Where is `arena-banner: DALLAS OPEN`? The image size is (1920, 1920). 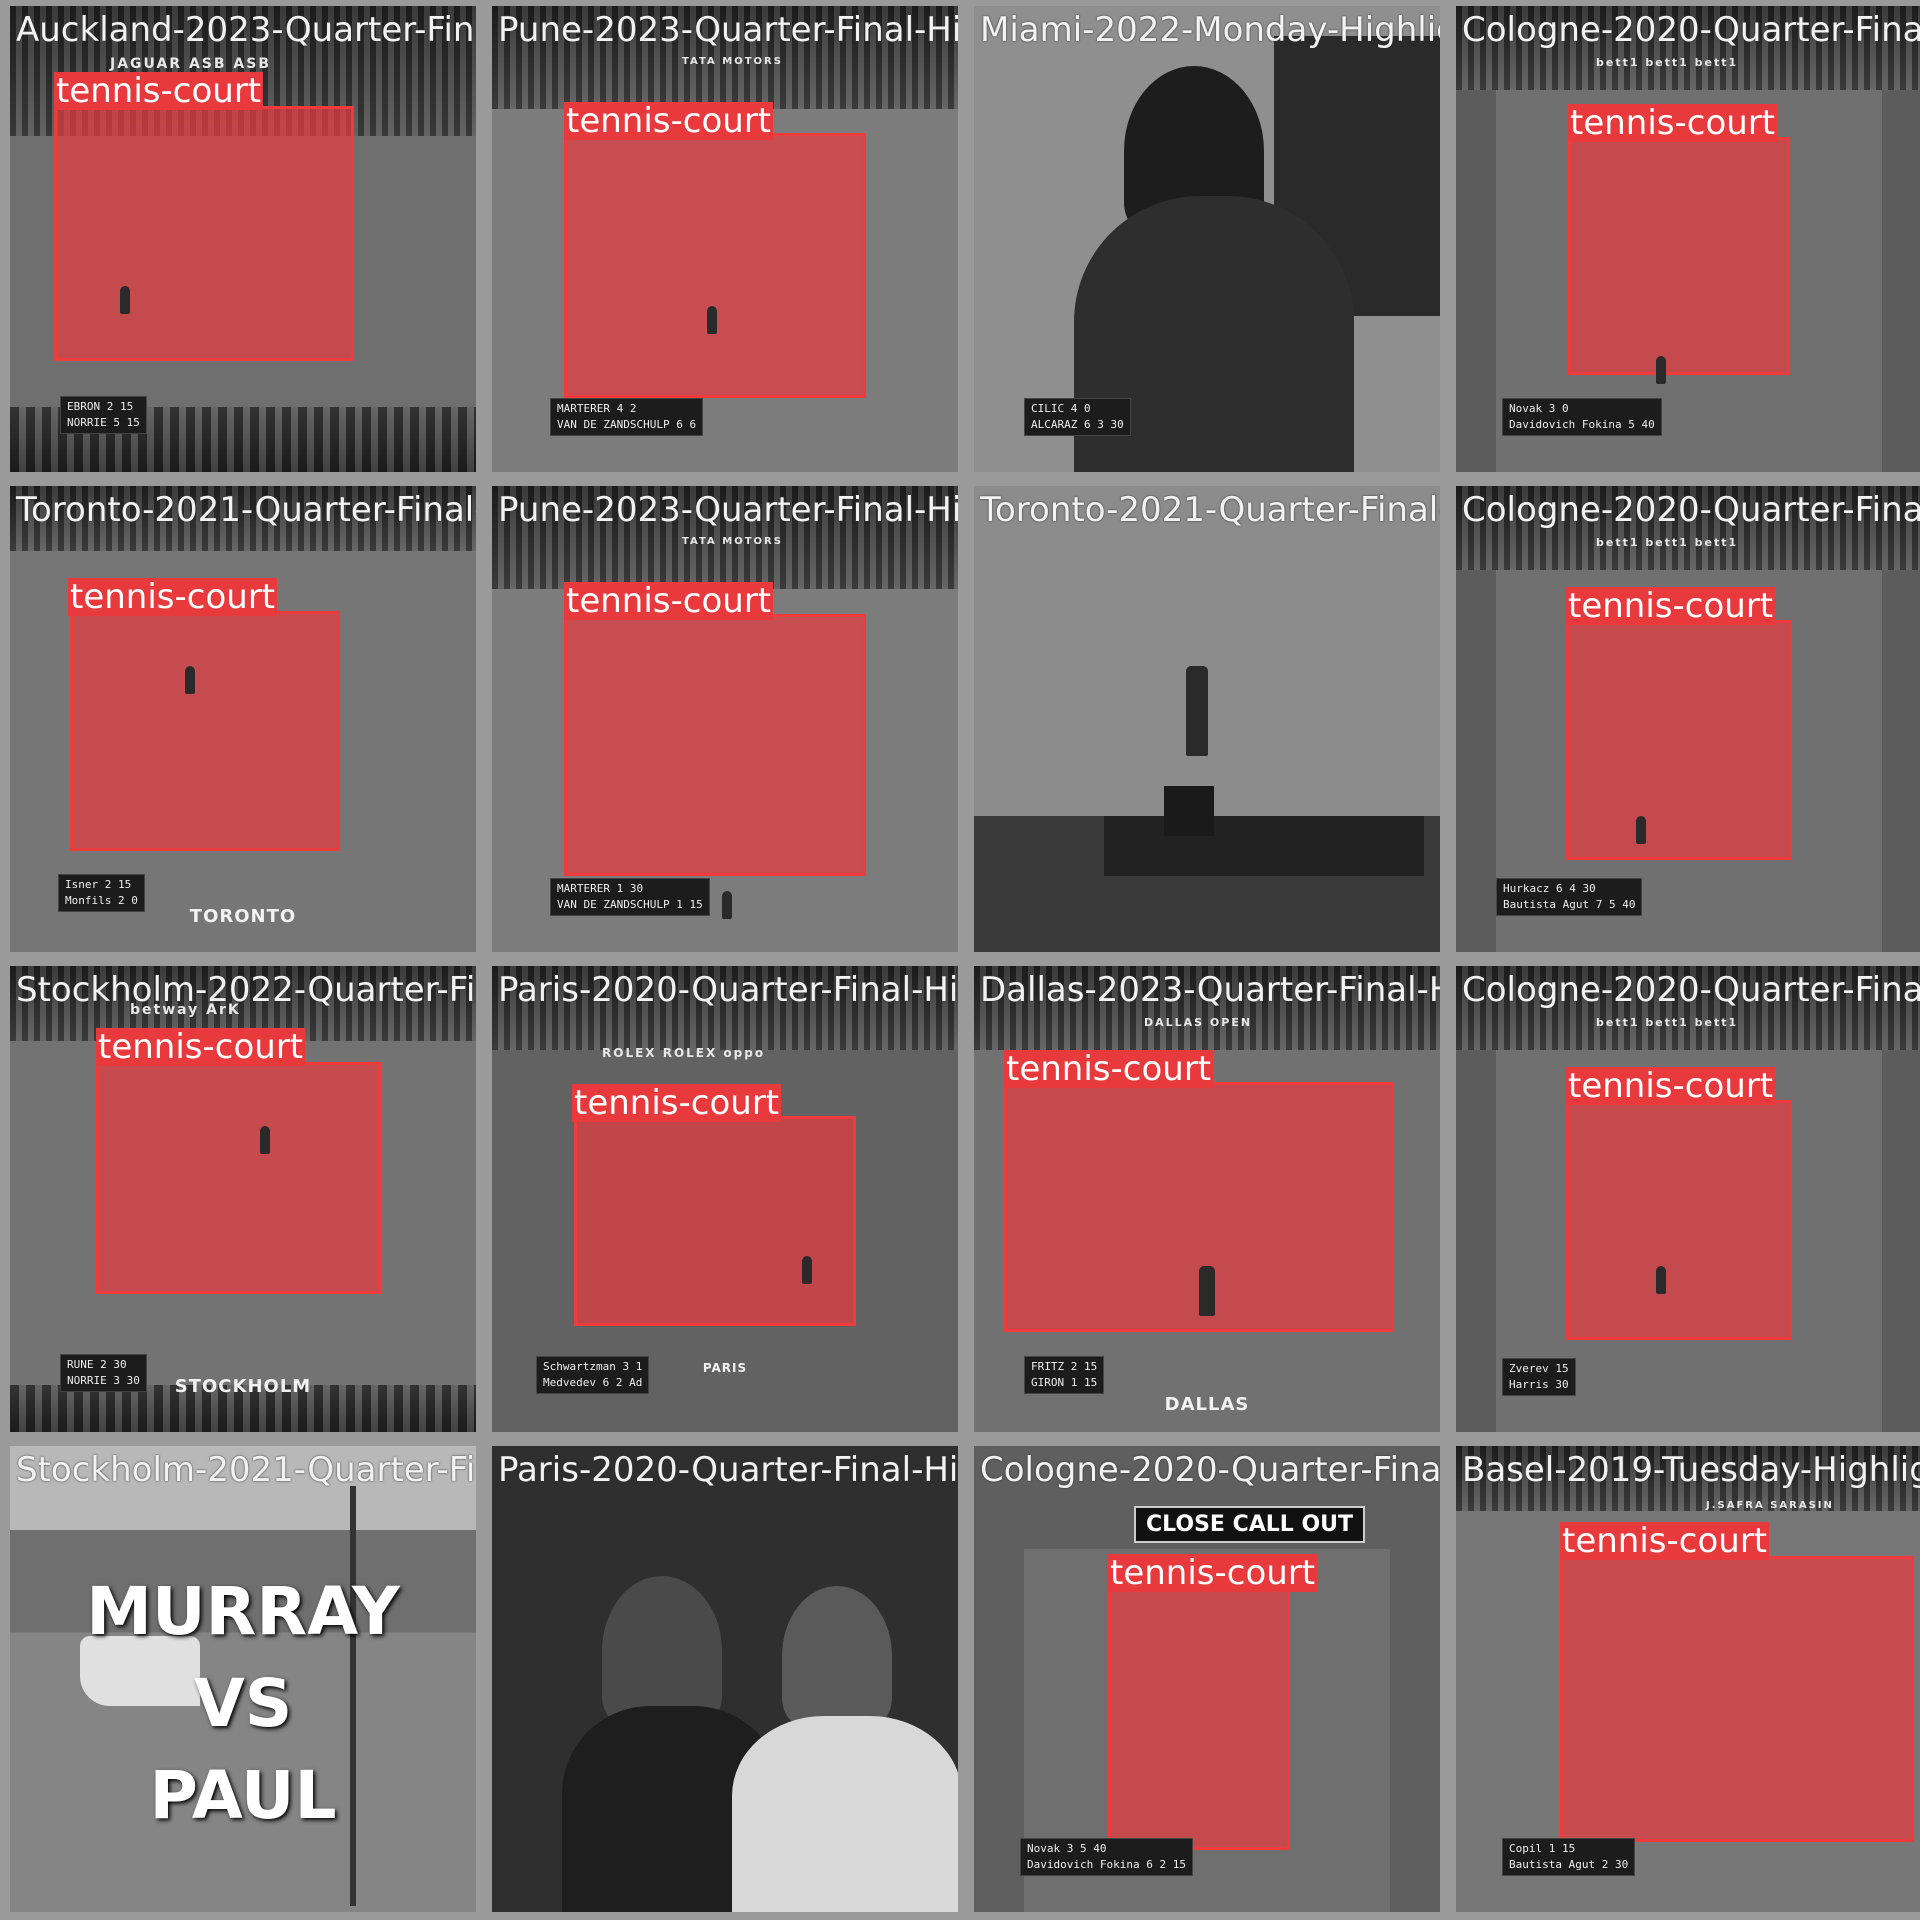 arena-banner: DALLAS OPEN is located at coordinates (1198, 1022).